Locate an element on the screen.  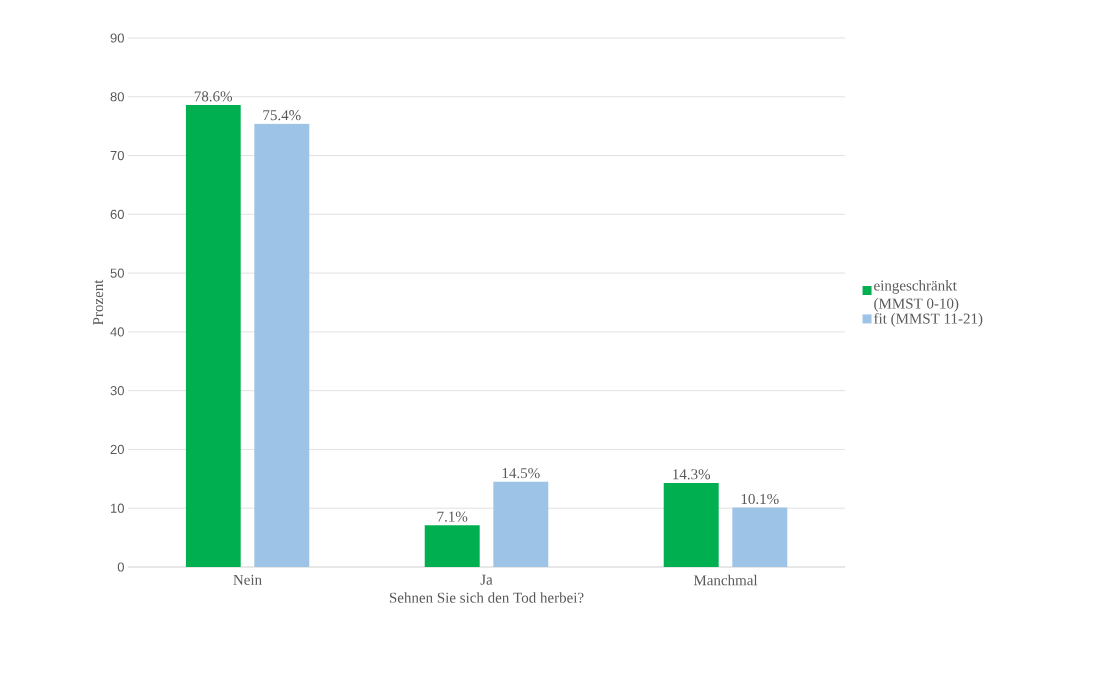
y-tick-label: 30 is located at coordinates (117, 391).